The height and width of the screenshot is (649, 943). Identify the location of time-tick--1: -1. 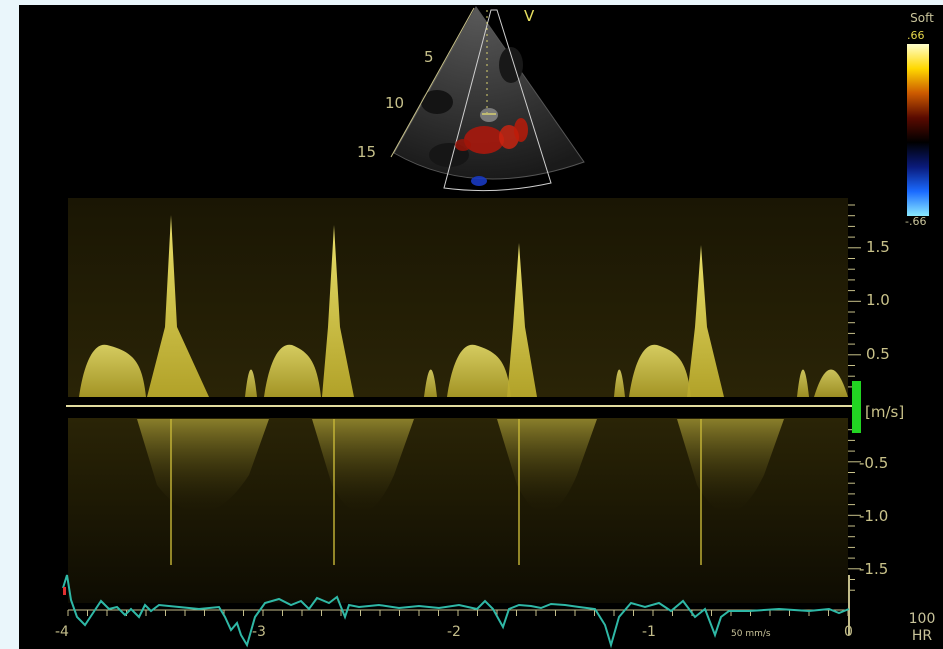
(649, 632).